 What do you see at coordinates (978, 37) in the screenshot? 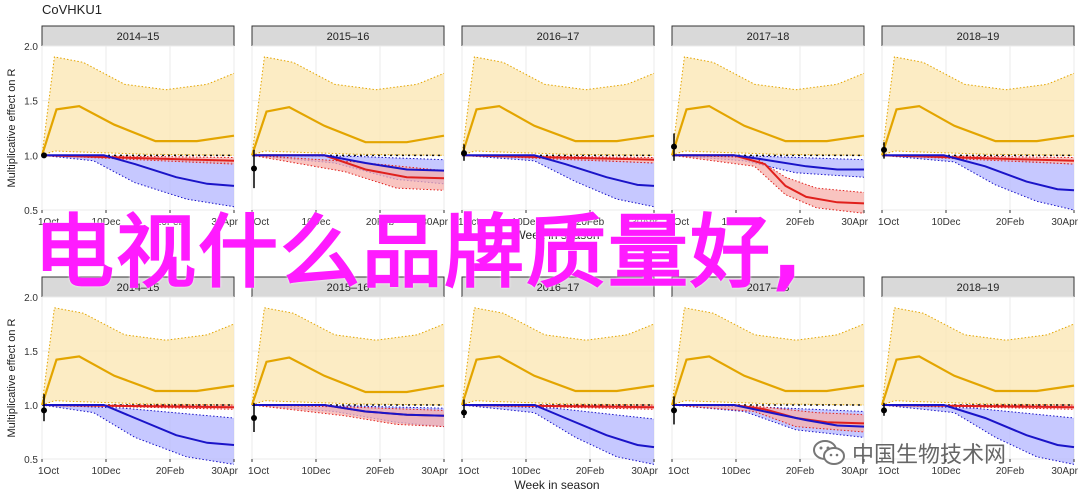
I see `panel-title: 2018–19` at bounding box center [978, 37].